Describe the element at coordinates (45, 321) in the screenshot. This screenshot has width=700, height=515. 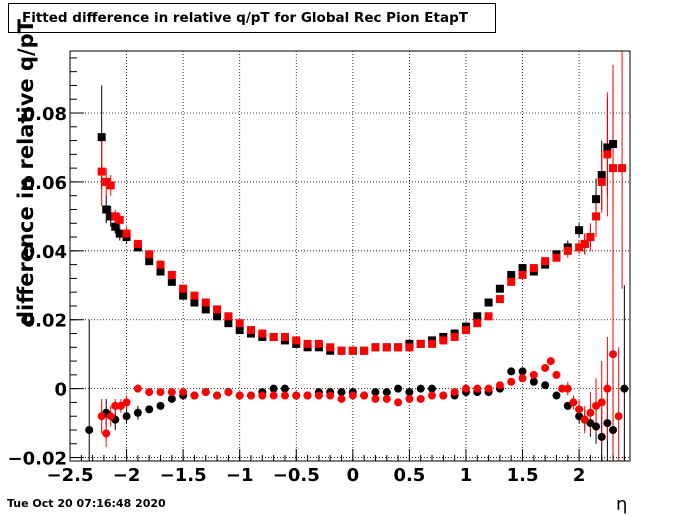
I see `y-tick-label: 0.02` at that location.